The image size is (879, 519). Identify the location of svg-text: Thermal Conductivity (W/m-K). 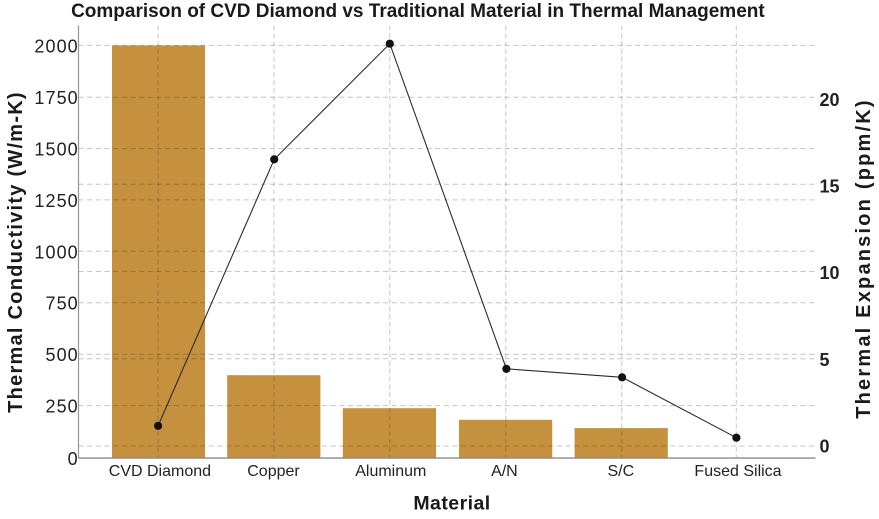
(16, 252).